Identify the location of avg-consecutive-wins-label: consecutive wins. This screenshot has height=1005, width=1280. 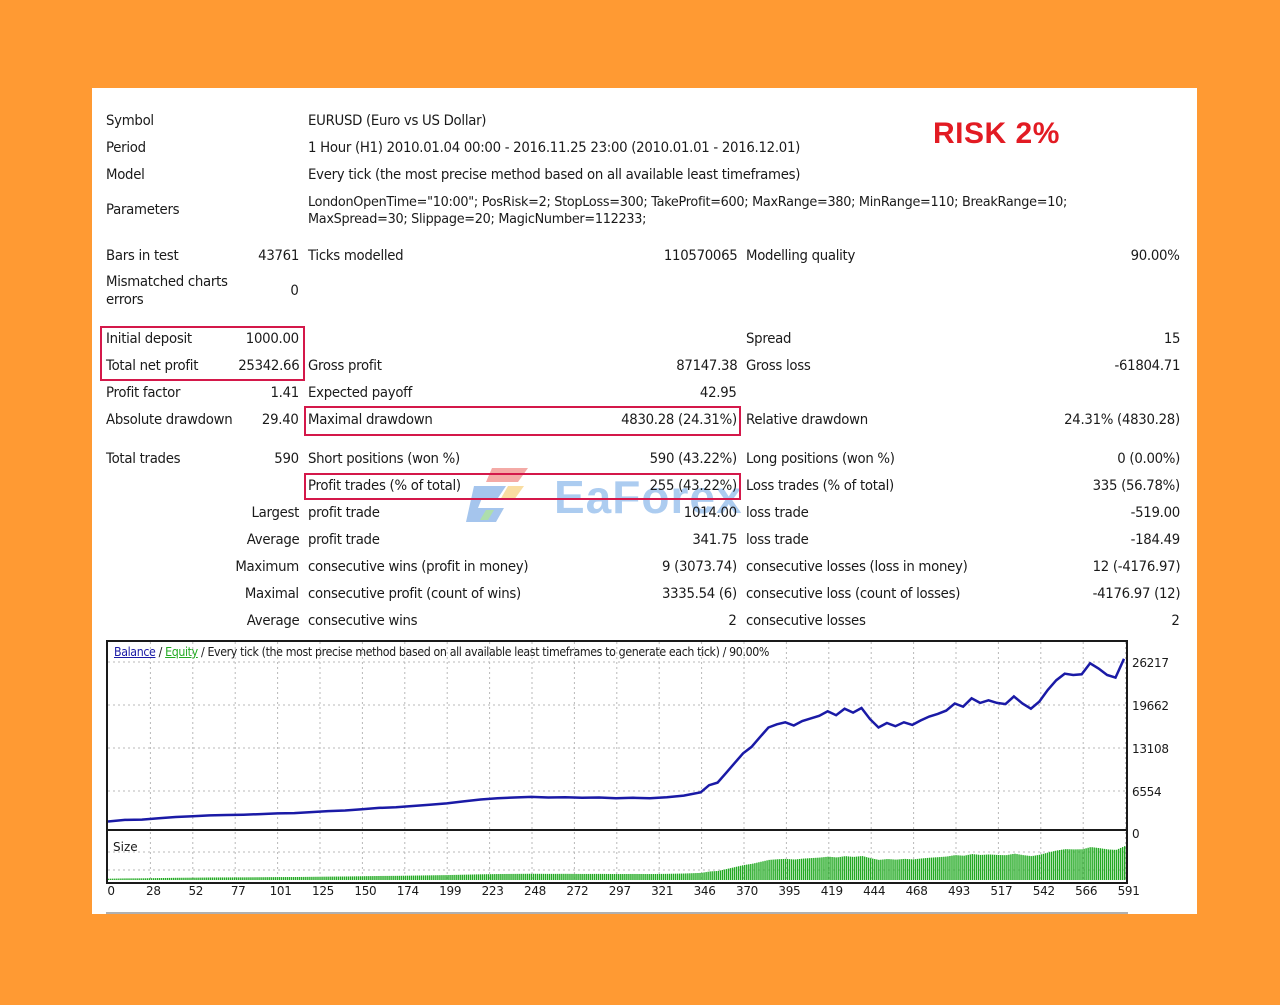
(363, 621).